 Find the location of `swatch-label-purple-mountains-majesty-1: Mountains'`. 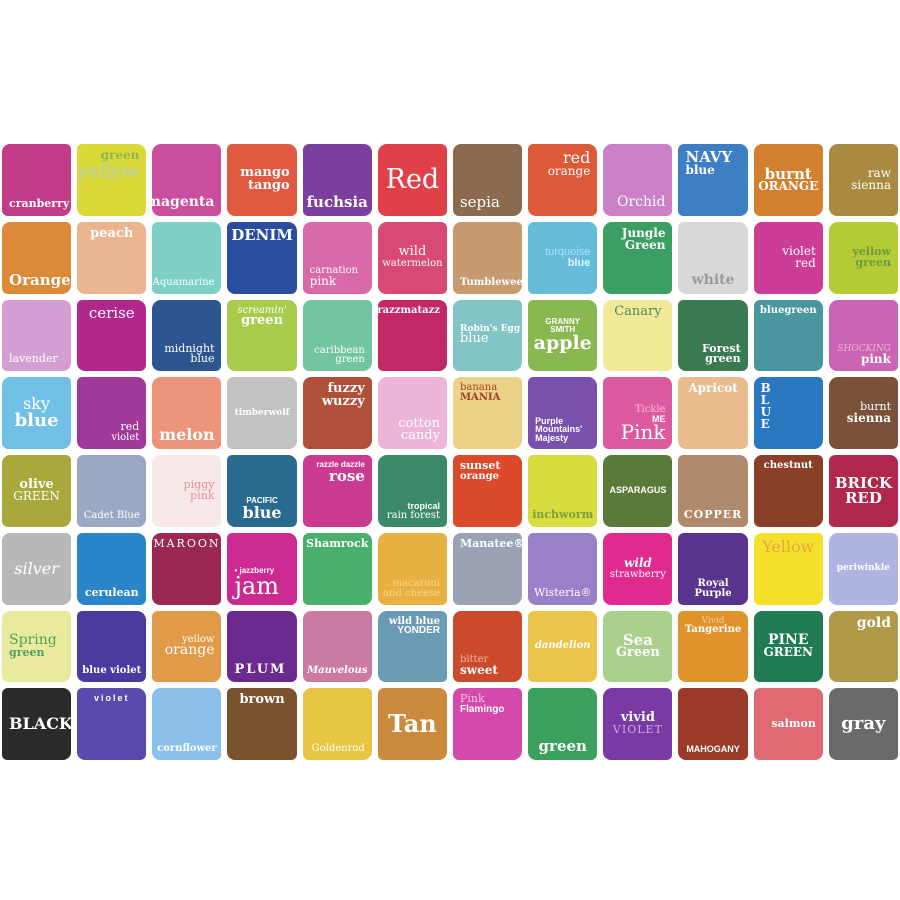

swatch-label-purple-mountains-majesty-1: Mountains' is located at coordinates (559, 429).